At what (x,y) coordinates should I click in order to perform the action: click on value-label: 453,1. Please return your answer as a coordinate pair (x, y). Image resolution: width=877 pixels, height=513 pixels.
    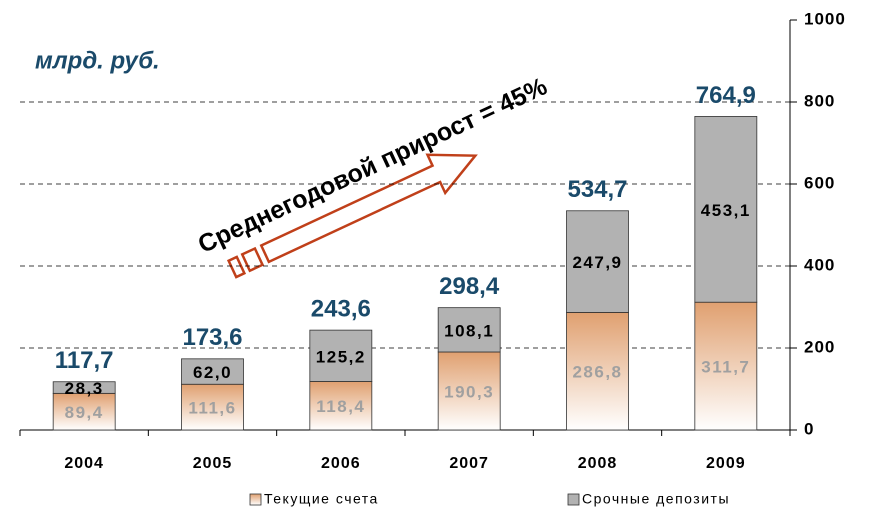
    Looking at the image, I should click on (726, 210).